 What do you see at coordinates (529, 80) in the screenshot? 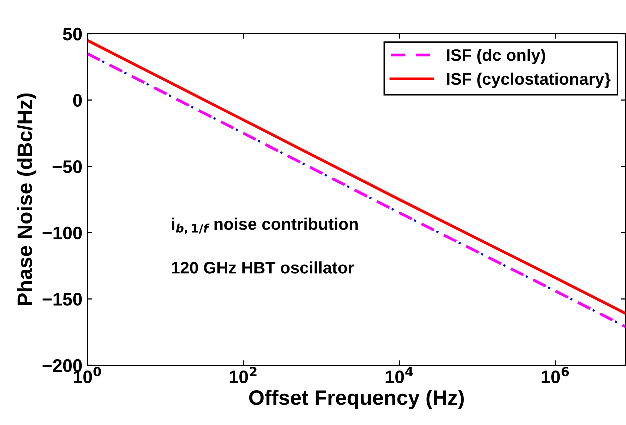
I see `legend-label: ISF (cyclostationary}` at bounding box center [529, 80].